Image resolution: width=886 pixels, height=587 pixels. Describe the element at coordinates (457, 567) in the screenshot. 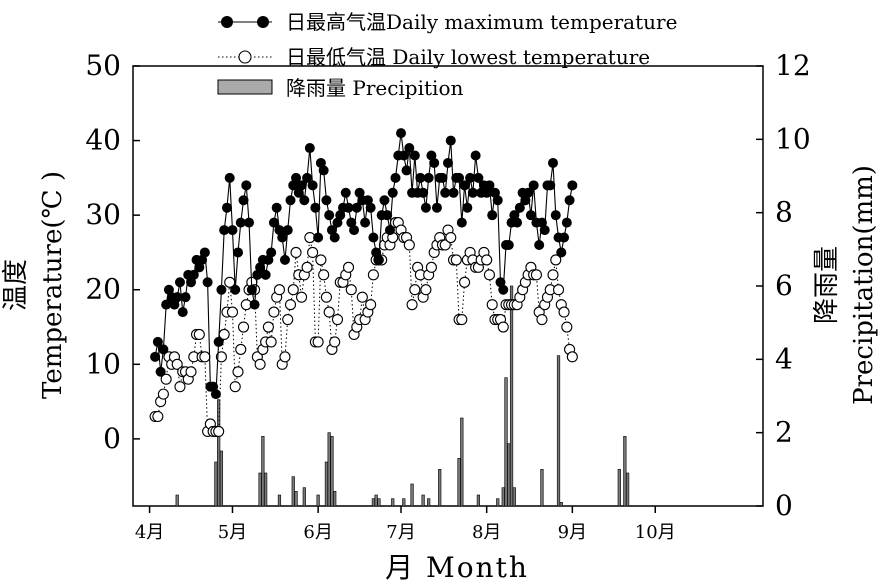

I see `x-axis-label: 月 Month` at that location.